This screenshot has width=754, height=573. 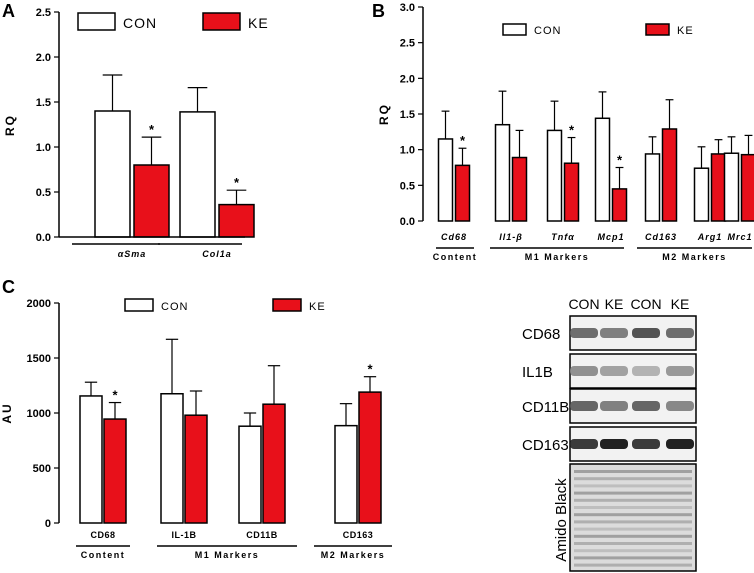 I want to click on x-tick-label: Col1a, so click(x=217, y=254).